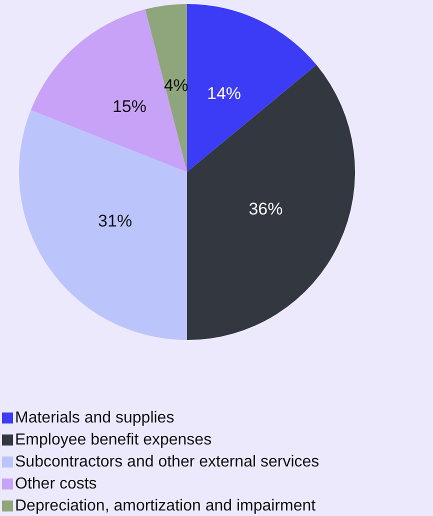 The image size is (433, 516). Describe the element at coordinates (165, 506) in the screenshot. I see `legend-label: Depreciation, amortization and impairment` at that location.